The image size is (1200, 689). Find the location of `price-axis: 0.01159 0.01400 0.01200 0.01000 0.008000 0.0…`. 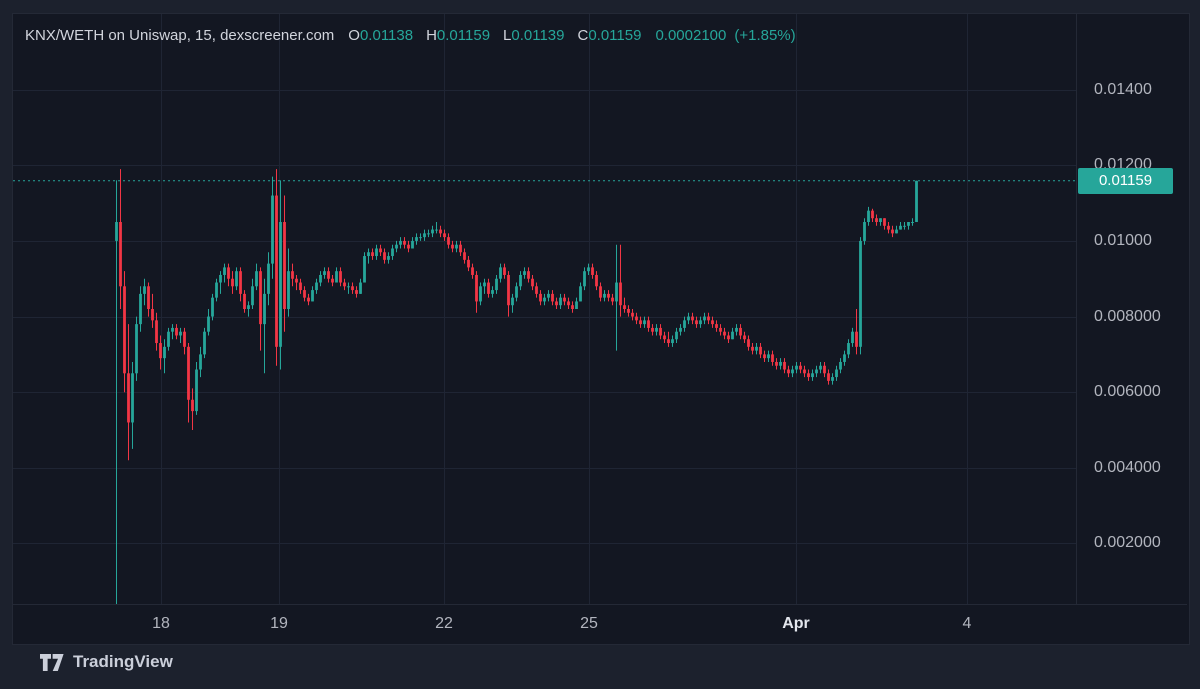

price-axis: 0.01159 0.01400 0.01200 0.01000 0.008000 0.0… is located at coordinates (1132, 309).